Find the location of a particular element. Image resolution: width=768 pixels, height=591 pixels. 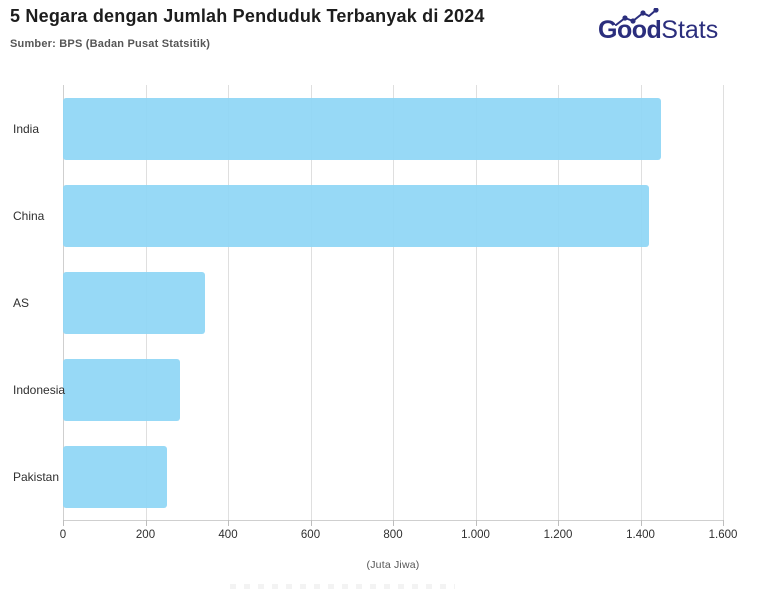

gridline-1.400 is located at coordinates (641, 302).